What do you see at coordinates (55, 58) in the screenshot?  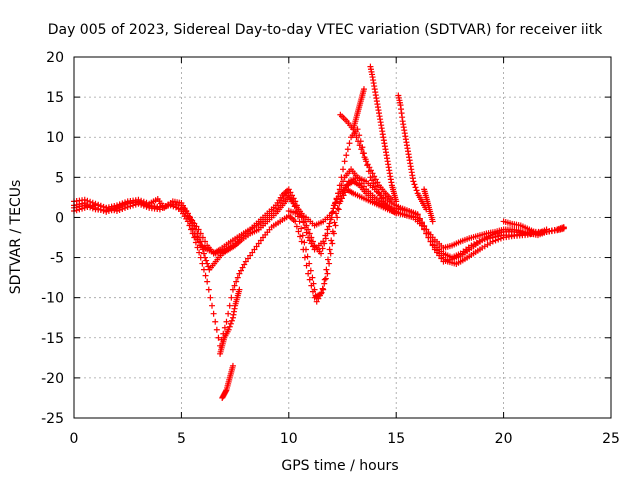 I see `y-tick-label: 20` at bounding box center [55, 58].